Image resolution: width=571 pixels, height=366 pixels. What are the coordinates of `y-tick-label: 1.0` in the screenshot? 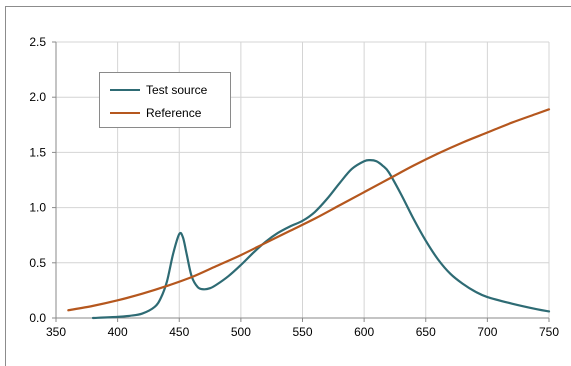 It's located at (37, 208).